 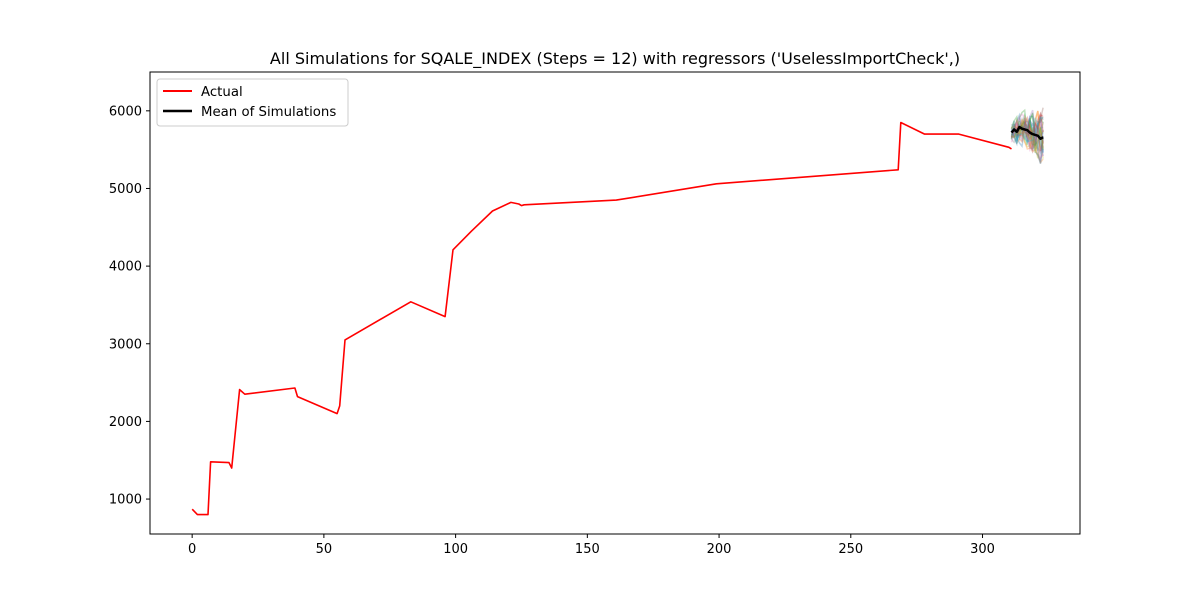 What do you see at coordinates (587, 549) in the screenshot?
I see `x-tick-label: 150` at bounding box center [587, 549].